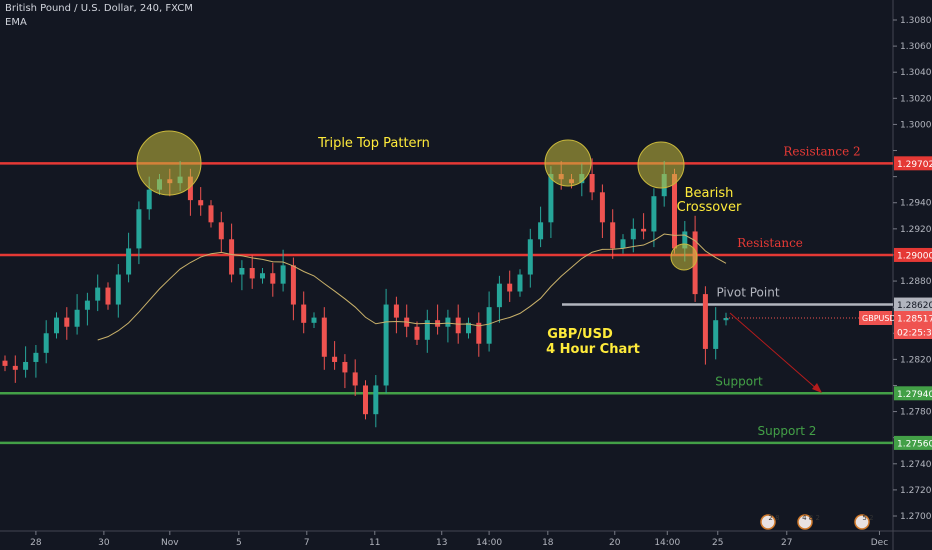  Describe the element at coordinates (786, 543) in the screenshot. I see `time-tick-label: 27` at that location.